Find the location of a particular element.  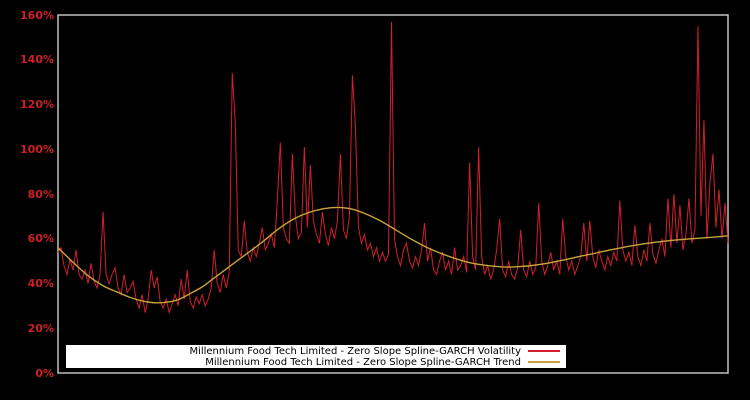

y-tick-label: 120% is located at coordinates (37, 104).